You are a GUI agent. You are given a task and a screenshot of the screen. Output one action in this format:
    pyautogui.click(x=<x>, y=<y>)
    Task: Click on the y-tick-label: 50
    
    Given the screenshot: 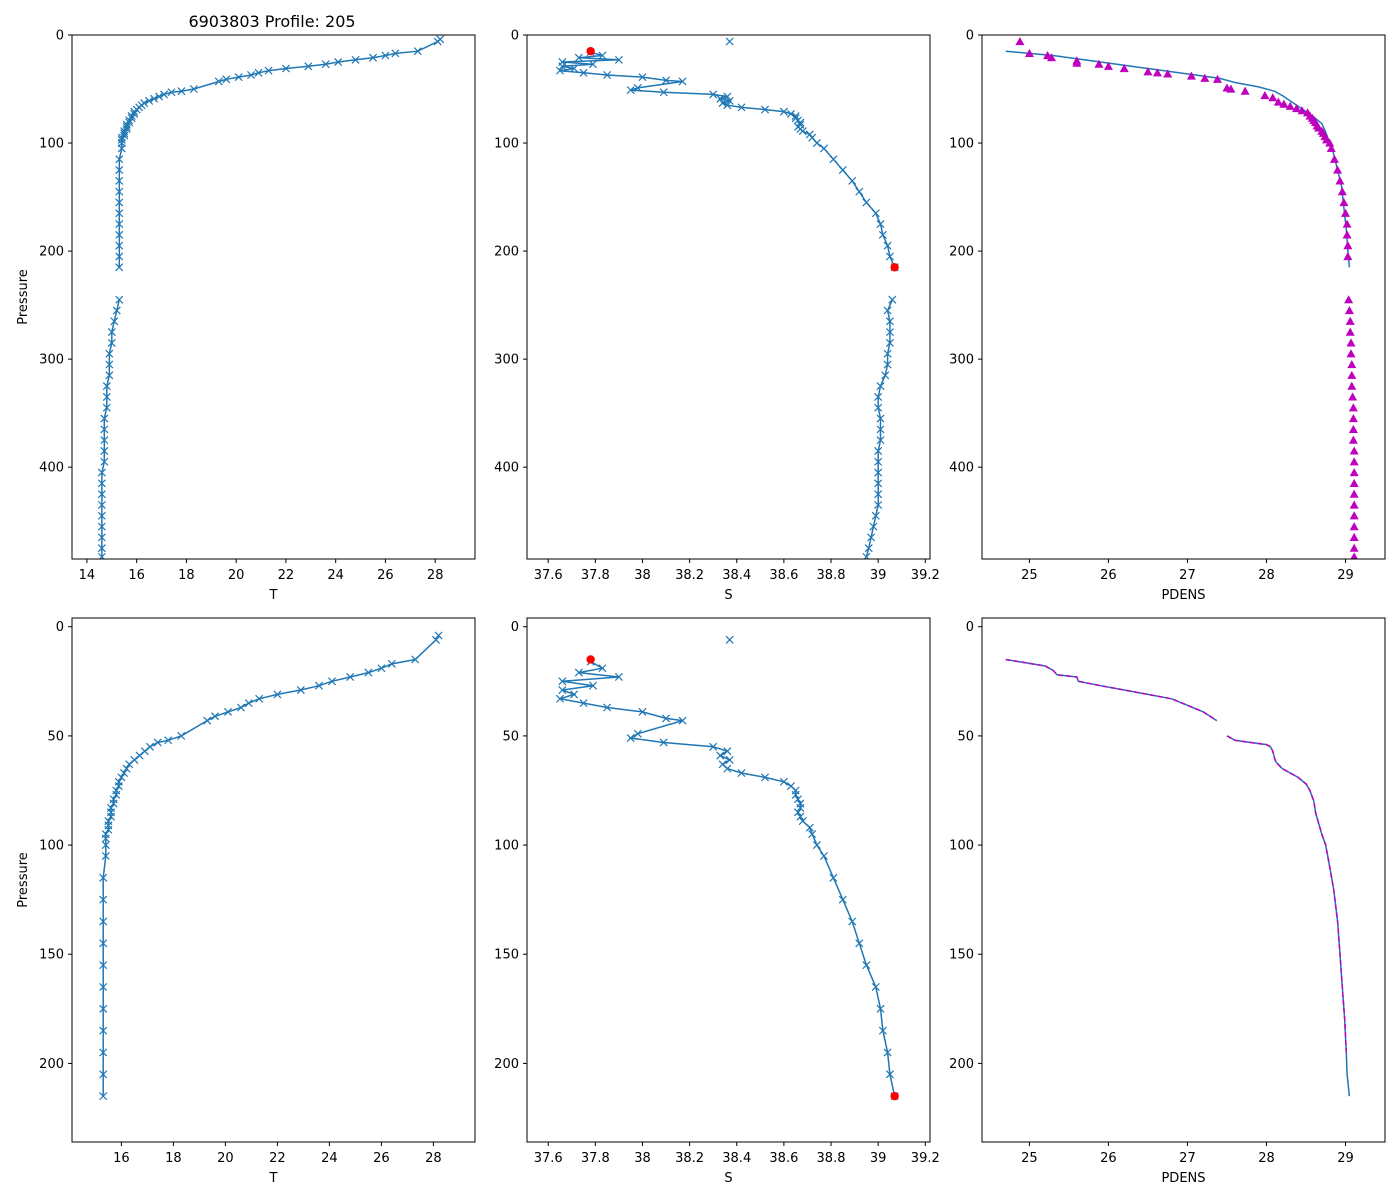 What is the action you would take?
    pyautogui.click(x=55, y=736)
    